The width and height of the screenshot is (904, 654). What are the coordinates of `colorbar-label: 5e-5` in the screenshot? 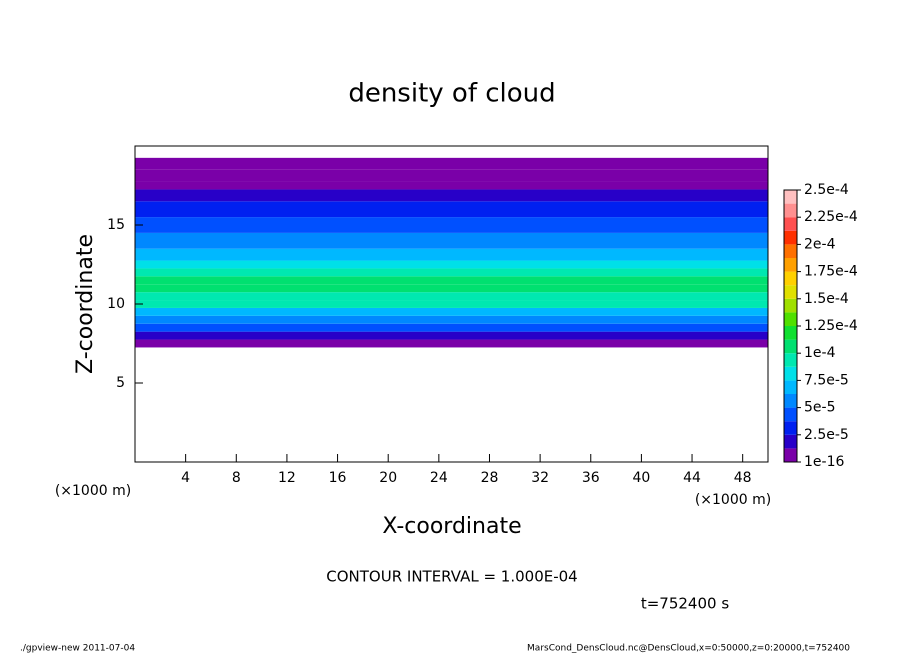 It's located at (819, 408).